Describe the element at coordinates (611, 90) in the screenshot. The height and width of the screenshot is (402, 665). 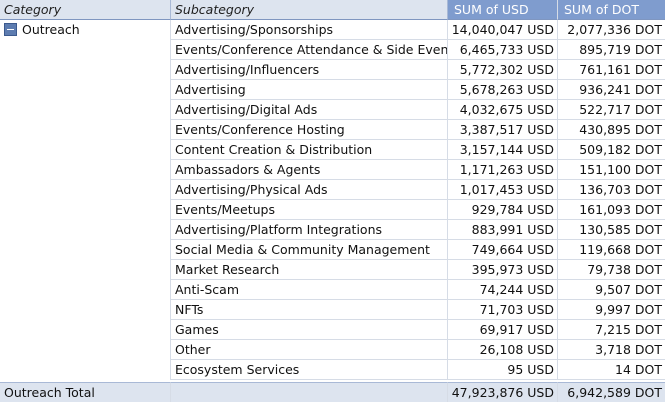
I see `dot-cell: 936,241 DOT` at that location.